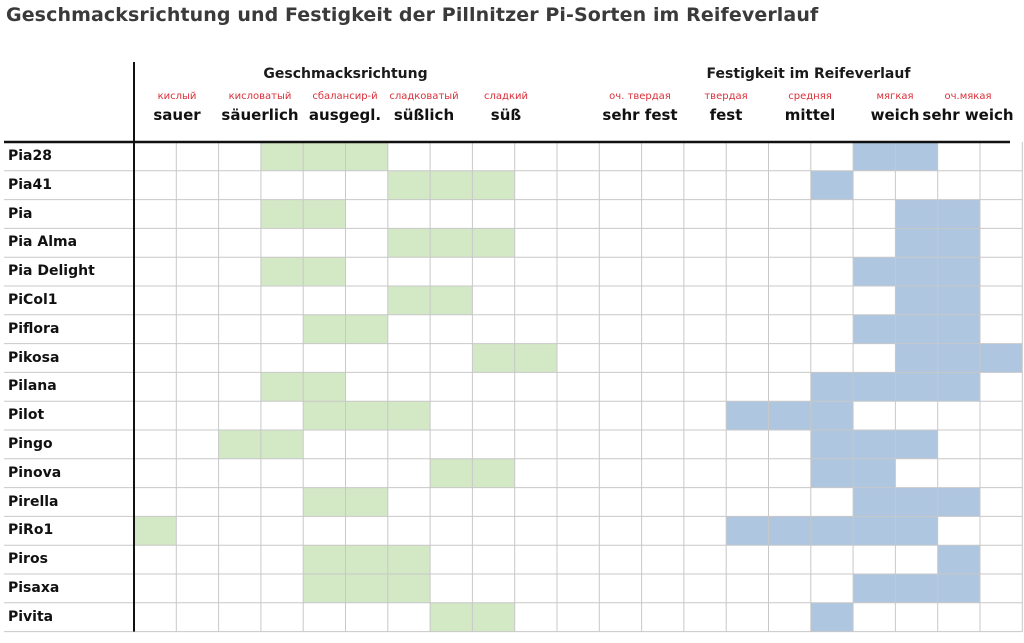 Image resolution: width=1024 pixels, height=643 pixels. What do you see at coordinates (26, 415) in the screenshot?
I see `row-label: Pilot` at bounding box center [26, 415].